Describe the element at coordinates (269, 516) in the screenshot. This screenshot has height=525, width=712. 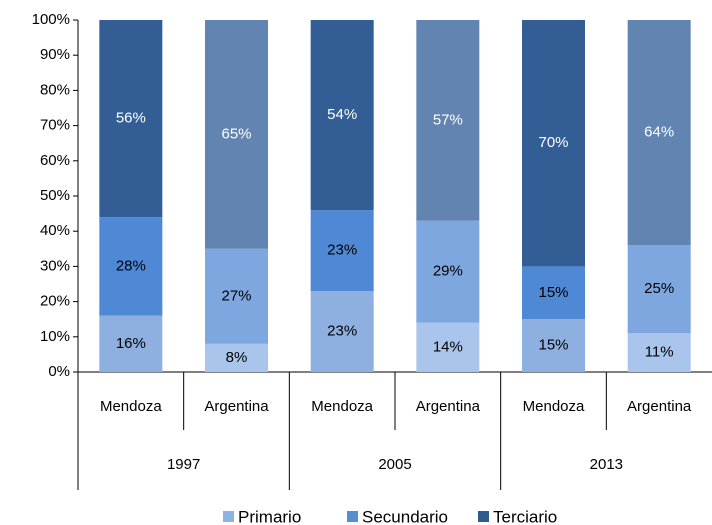
I see `legend-label: Primario` at that location.